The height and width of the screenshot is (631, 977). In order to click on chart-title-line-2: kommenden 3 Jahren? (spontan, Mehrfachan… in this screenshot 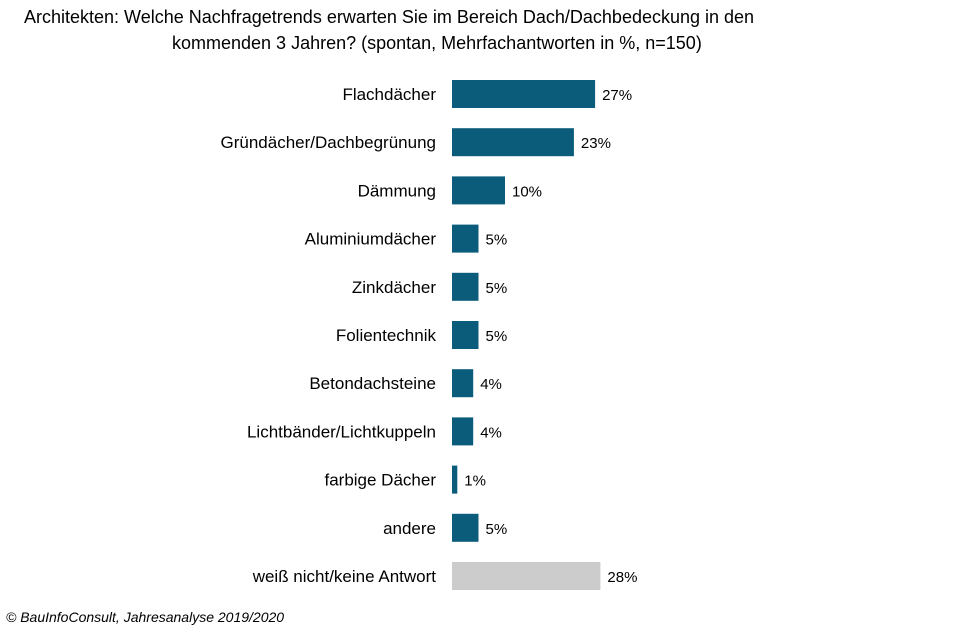, I will do `click(437, 43)`.